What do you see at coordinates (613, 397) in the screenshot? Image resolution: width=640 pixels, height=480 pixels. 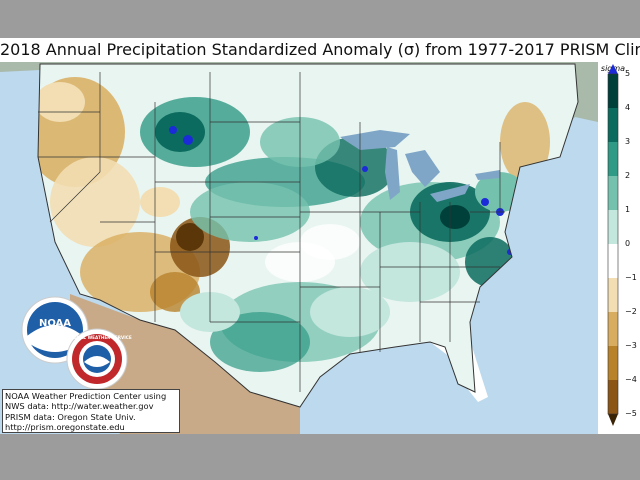 I see `colorbar-band-n4-n5` at bounding box center [613, 397].